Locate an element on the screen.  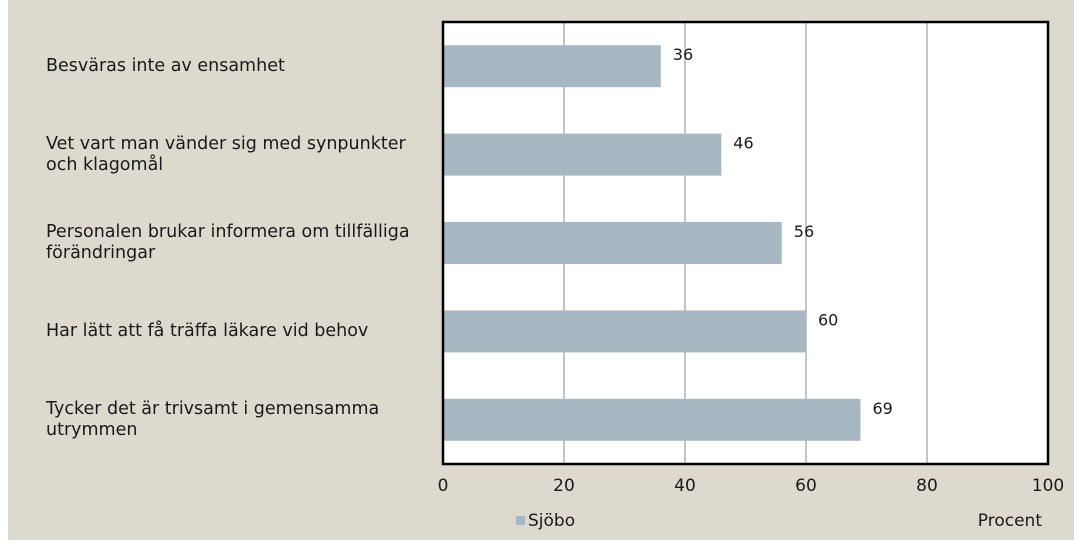
x-tick-label: 0 is located at coordinates (443, 486).